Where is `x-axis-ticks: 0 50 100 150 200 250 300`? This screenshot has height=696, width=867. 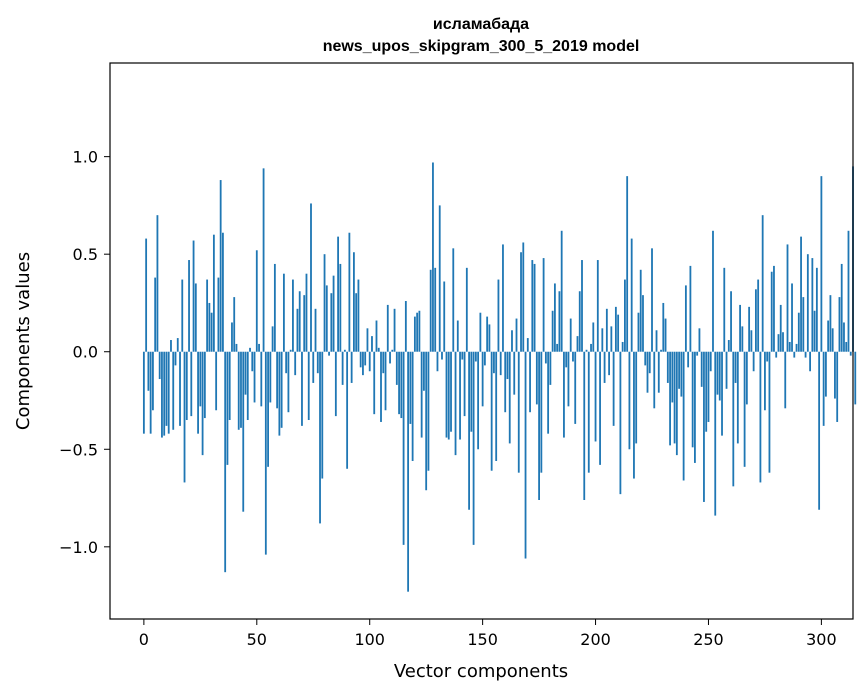 x-axis-ticks: 0 50 100 150 200 250 300 is located at coordinates (488, 634).